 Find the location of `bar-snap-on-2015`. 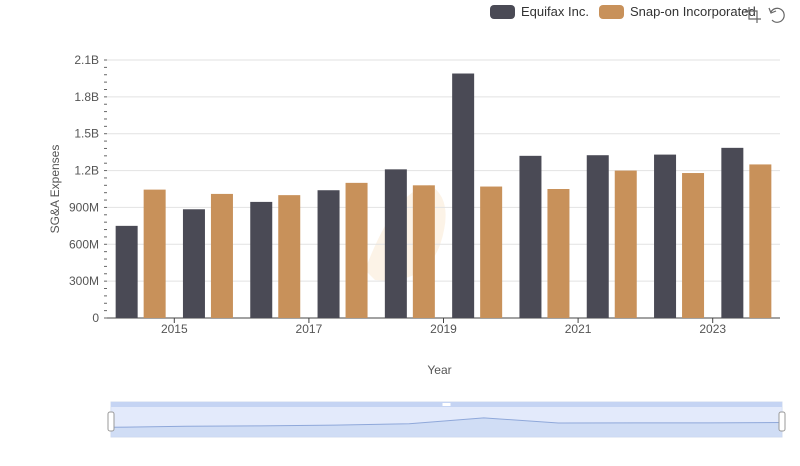

bar-snap-on-2015 is located at coordinates (221, 255).